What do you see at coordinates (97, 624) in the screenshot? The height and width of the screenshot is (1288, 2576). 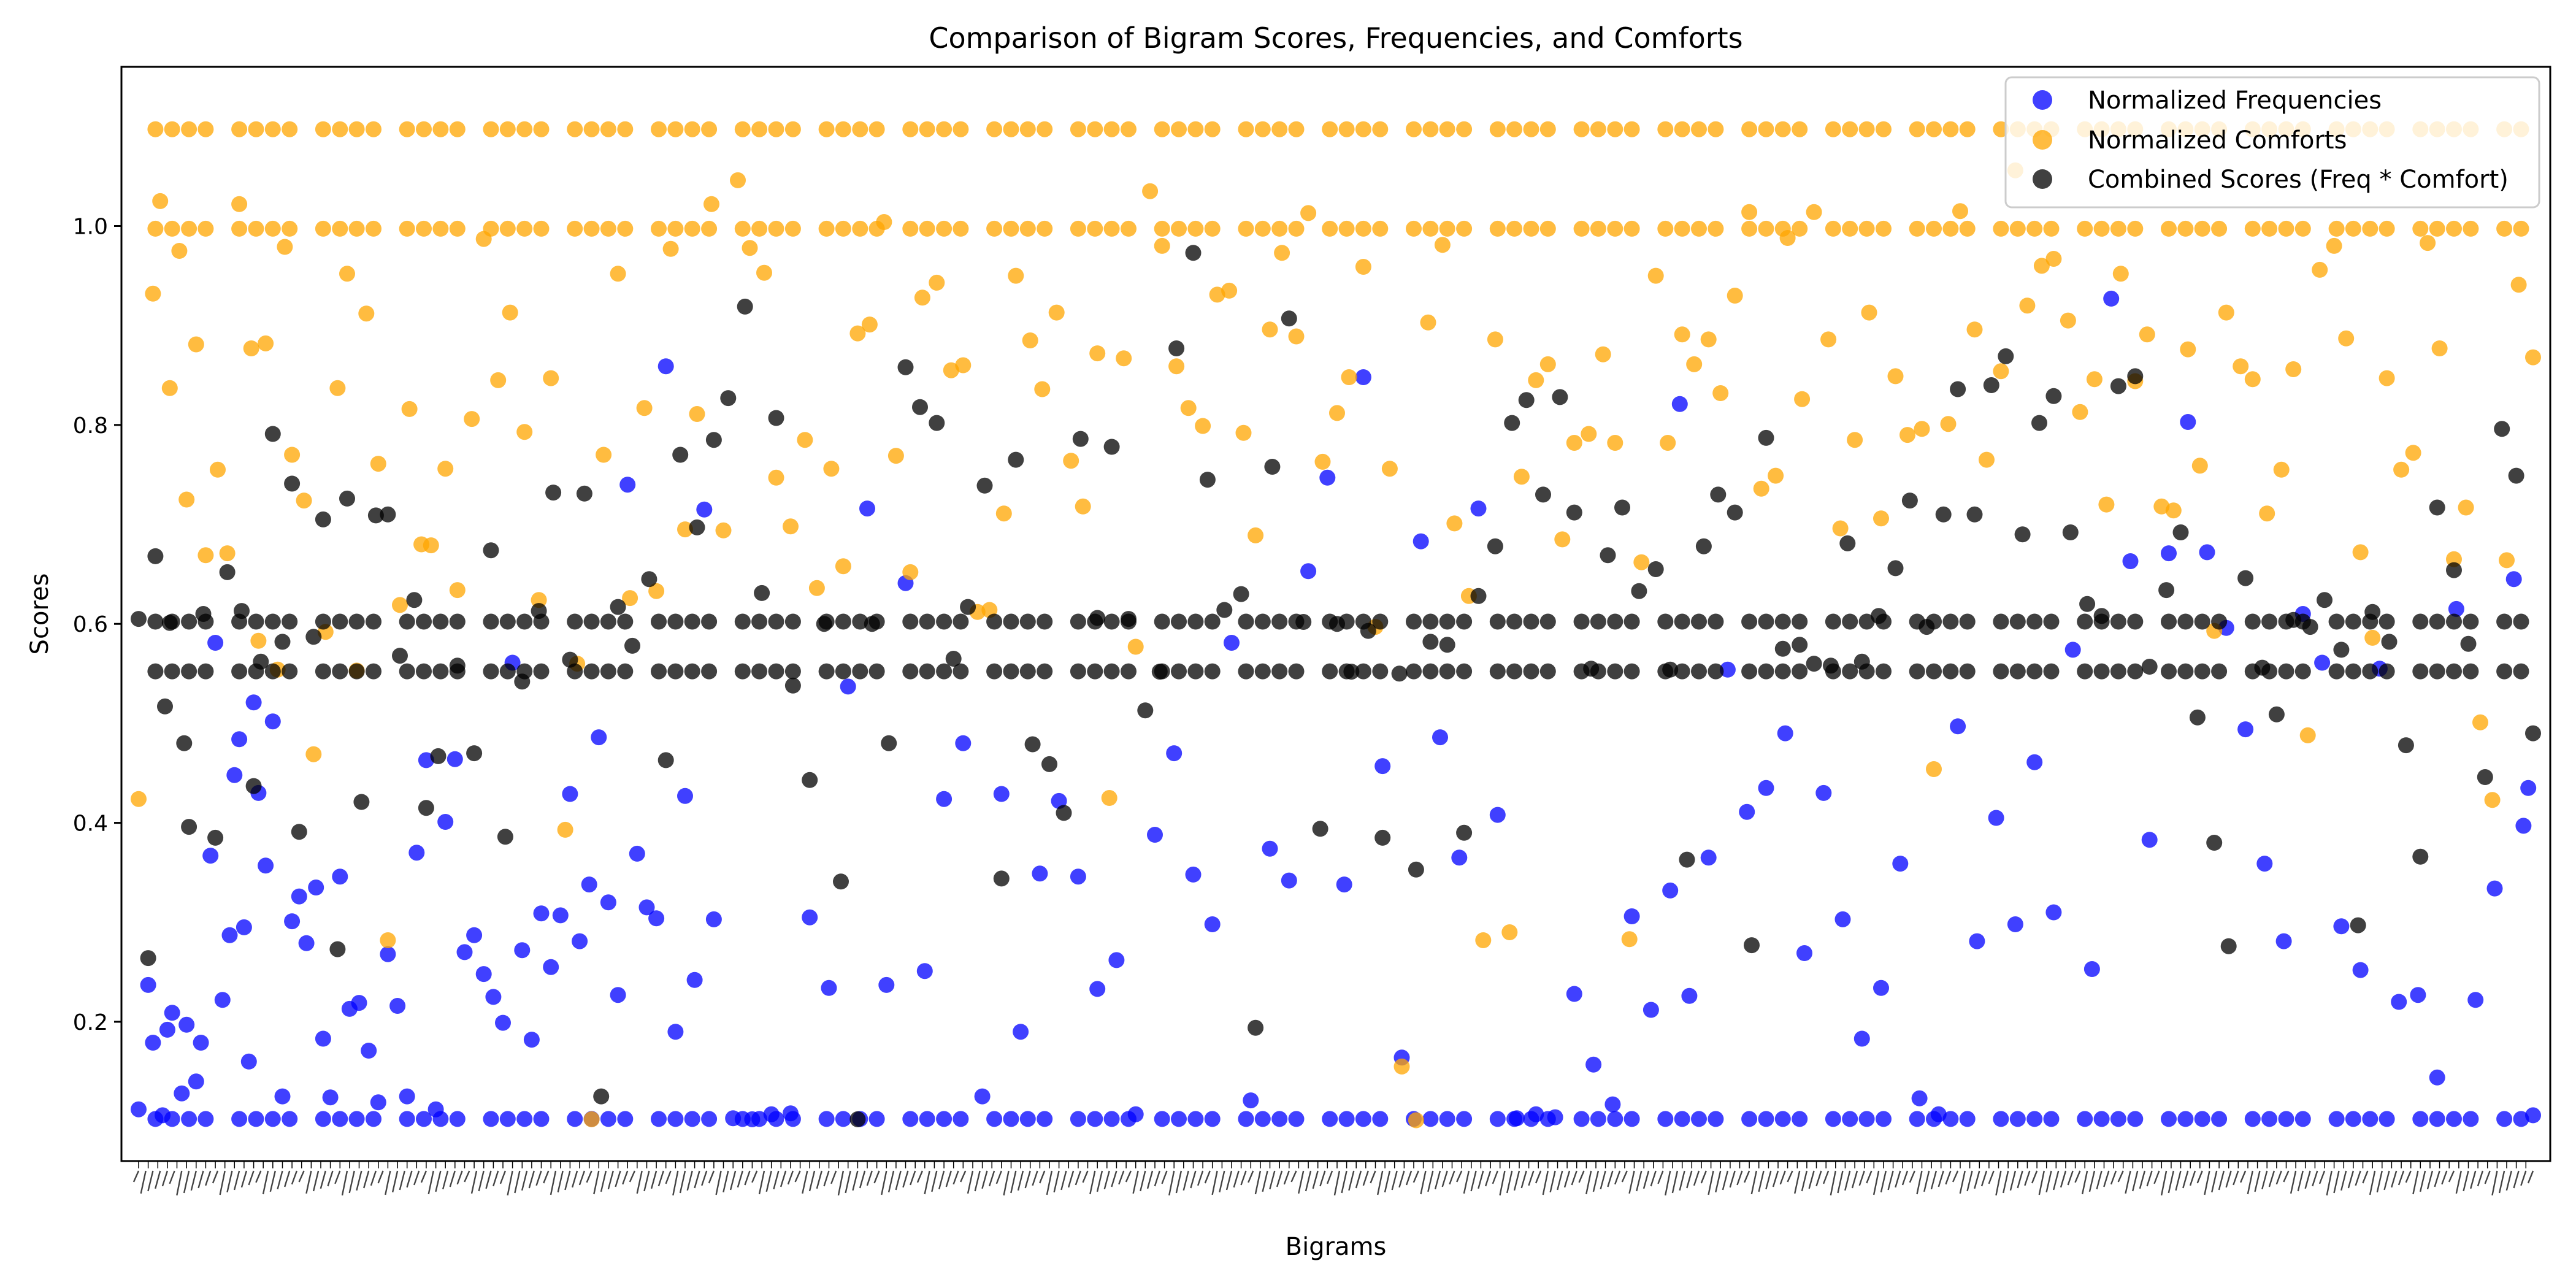 I see `y-axis: 0.2 0.4 0.6 0.8 1.0` at bounding box center [97, 624].